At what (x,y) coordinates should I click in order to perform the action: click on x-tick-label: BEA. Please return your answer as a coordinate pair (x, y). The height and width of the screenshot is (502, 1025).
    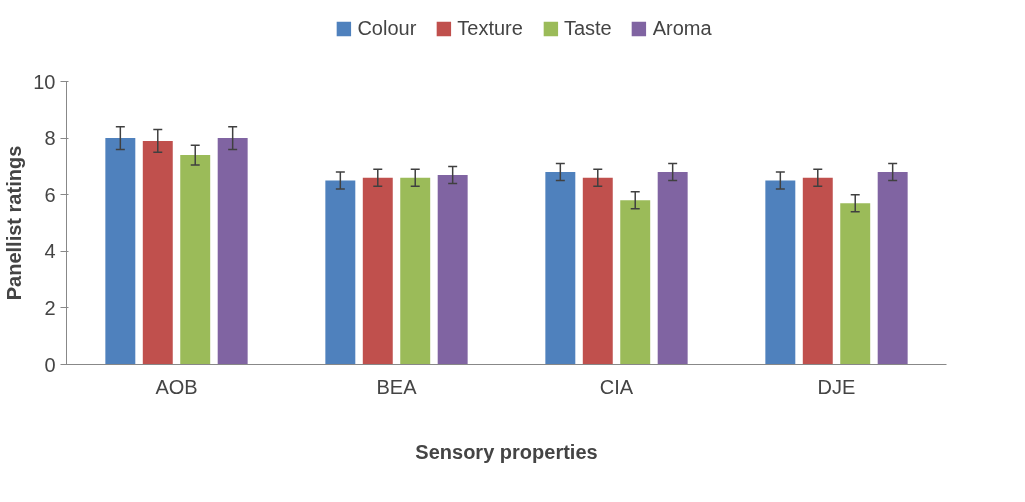
    Looking at the image, I should click on (397, 386).